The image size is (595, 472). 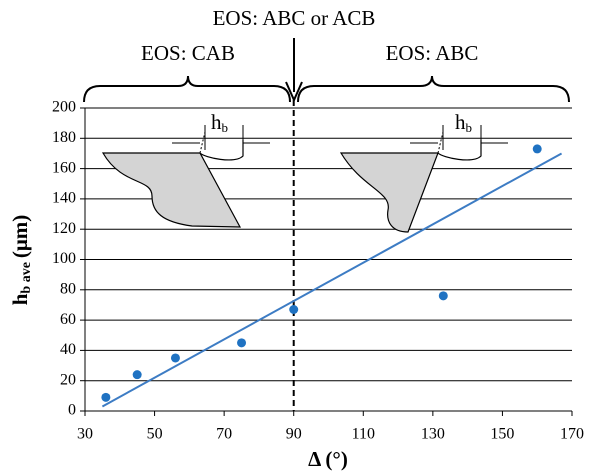 I want to click on x-tick-label: 150, so click(x=502, y=434).